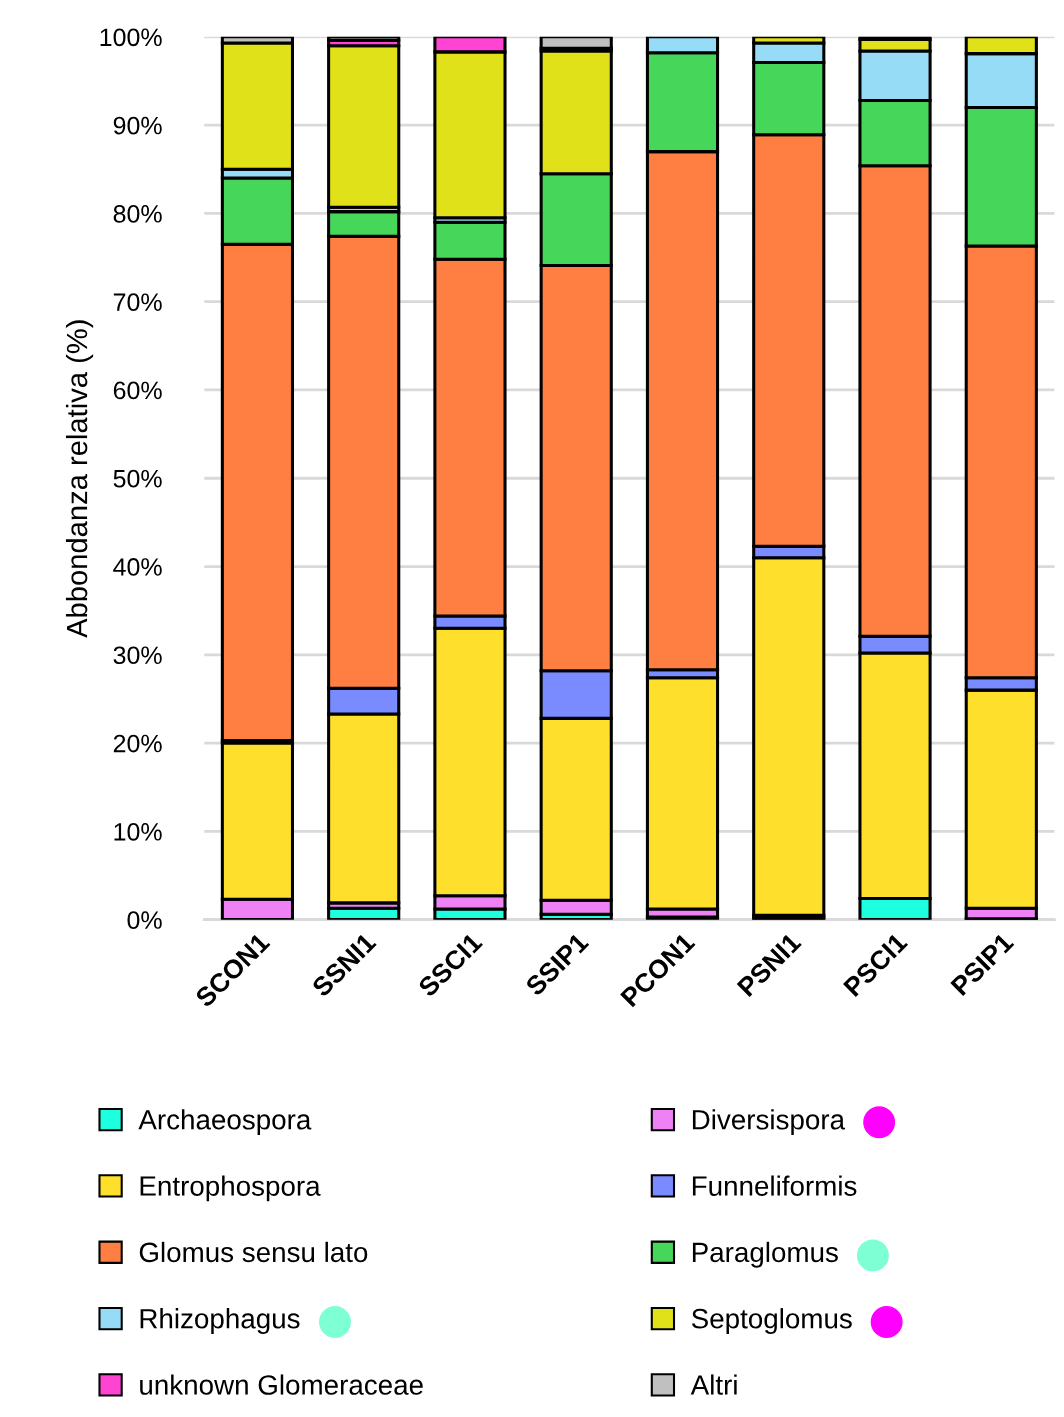  What do you see at coordinates (137, 478) in the screenshot?
I see `y-tick-label: 50%` at bounding box center [137, 478].